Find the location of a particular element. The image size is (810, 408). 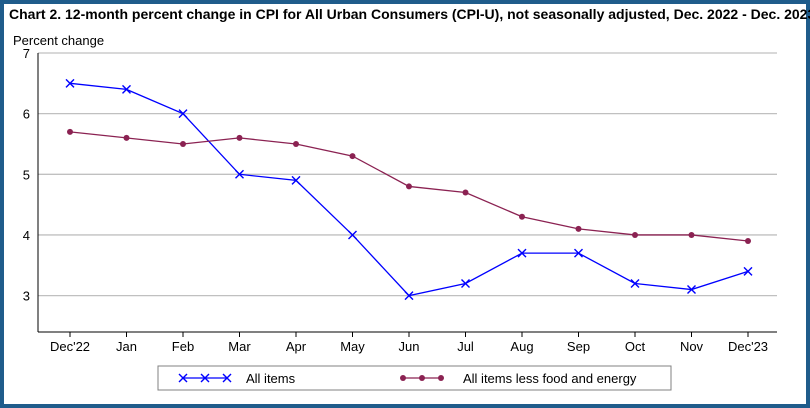

legend-item: All items less food and energy is located at coordinates (518, 378).